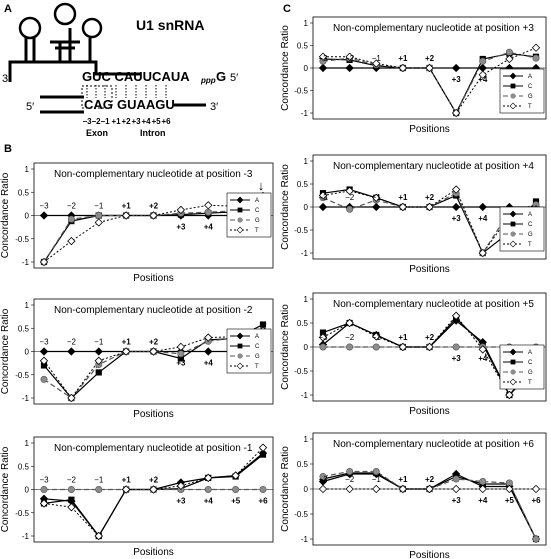  Describe the element at coordinates (287, 9) in the screenshot. I see `panel-letter-c: C` at that location.